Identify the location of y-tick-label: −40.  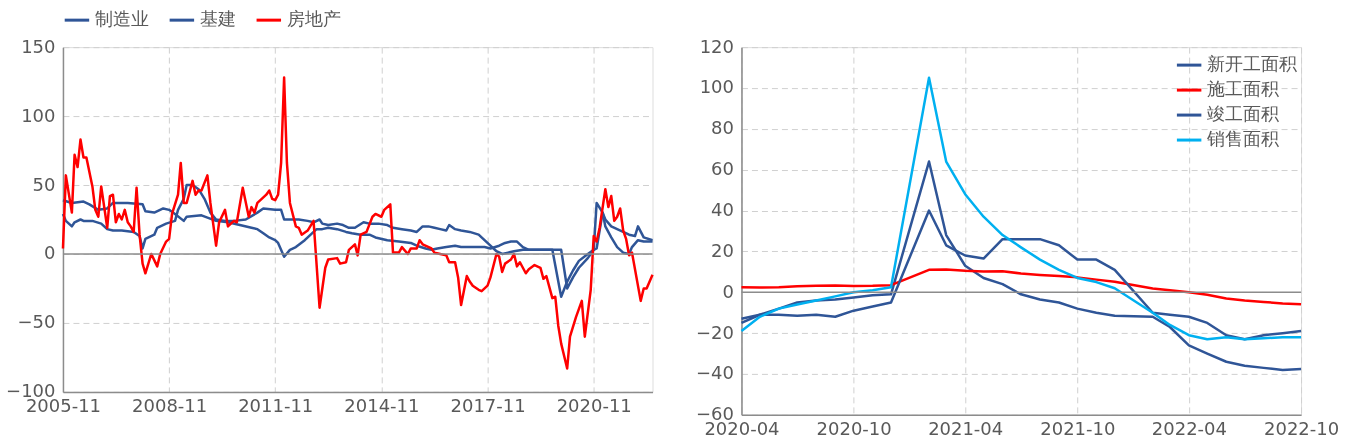
(715, 373).